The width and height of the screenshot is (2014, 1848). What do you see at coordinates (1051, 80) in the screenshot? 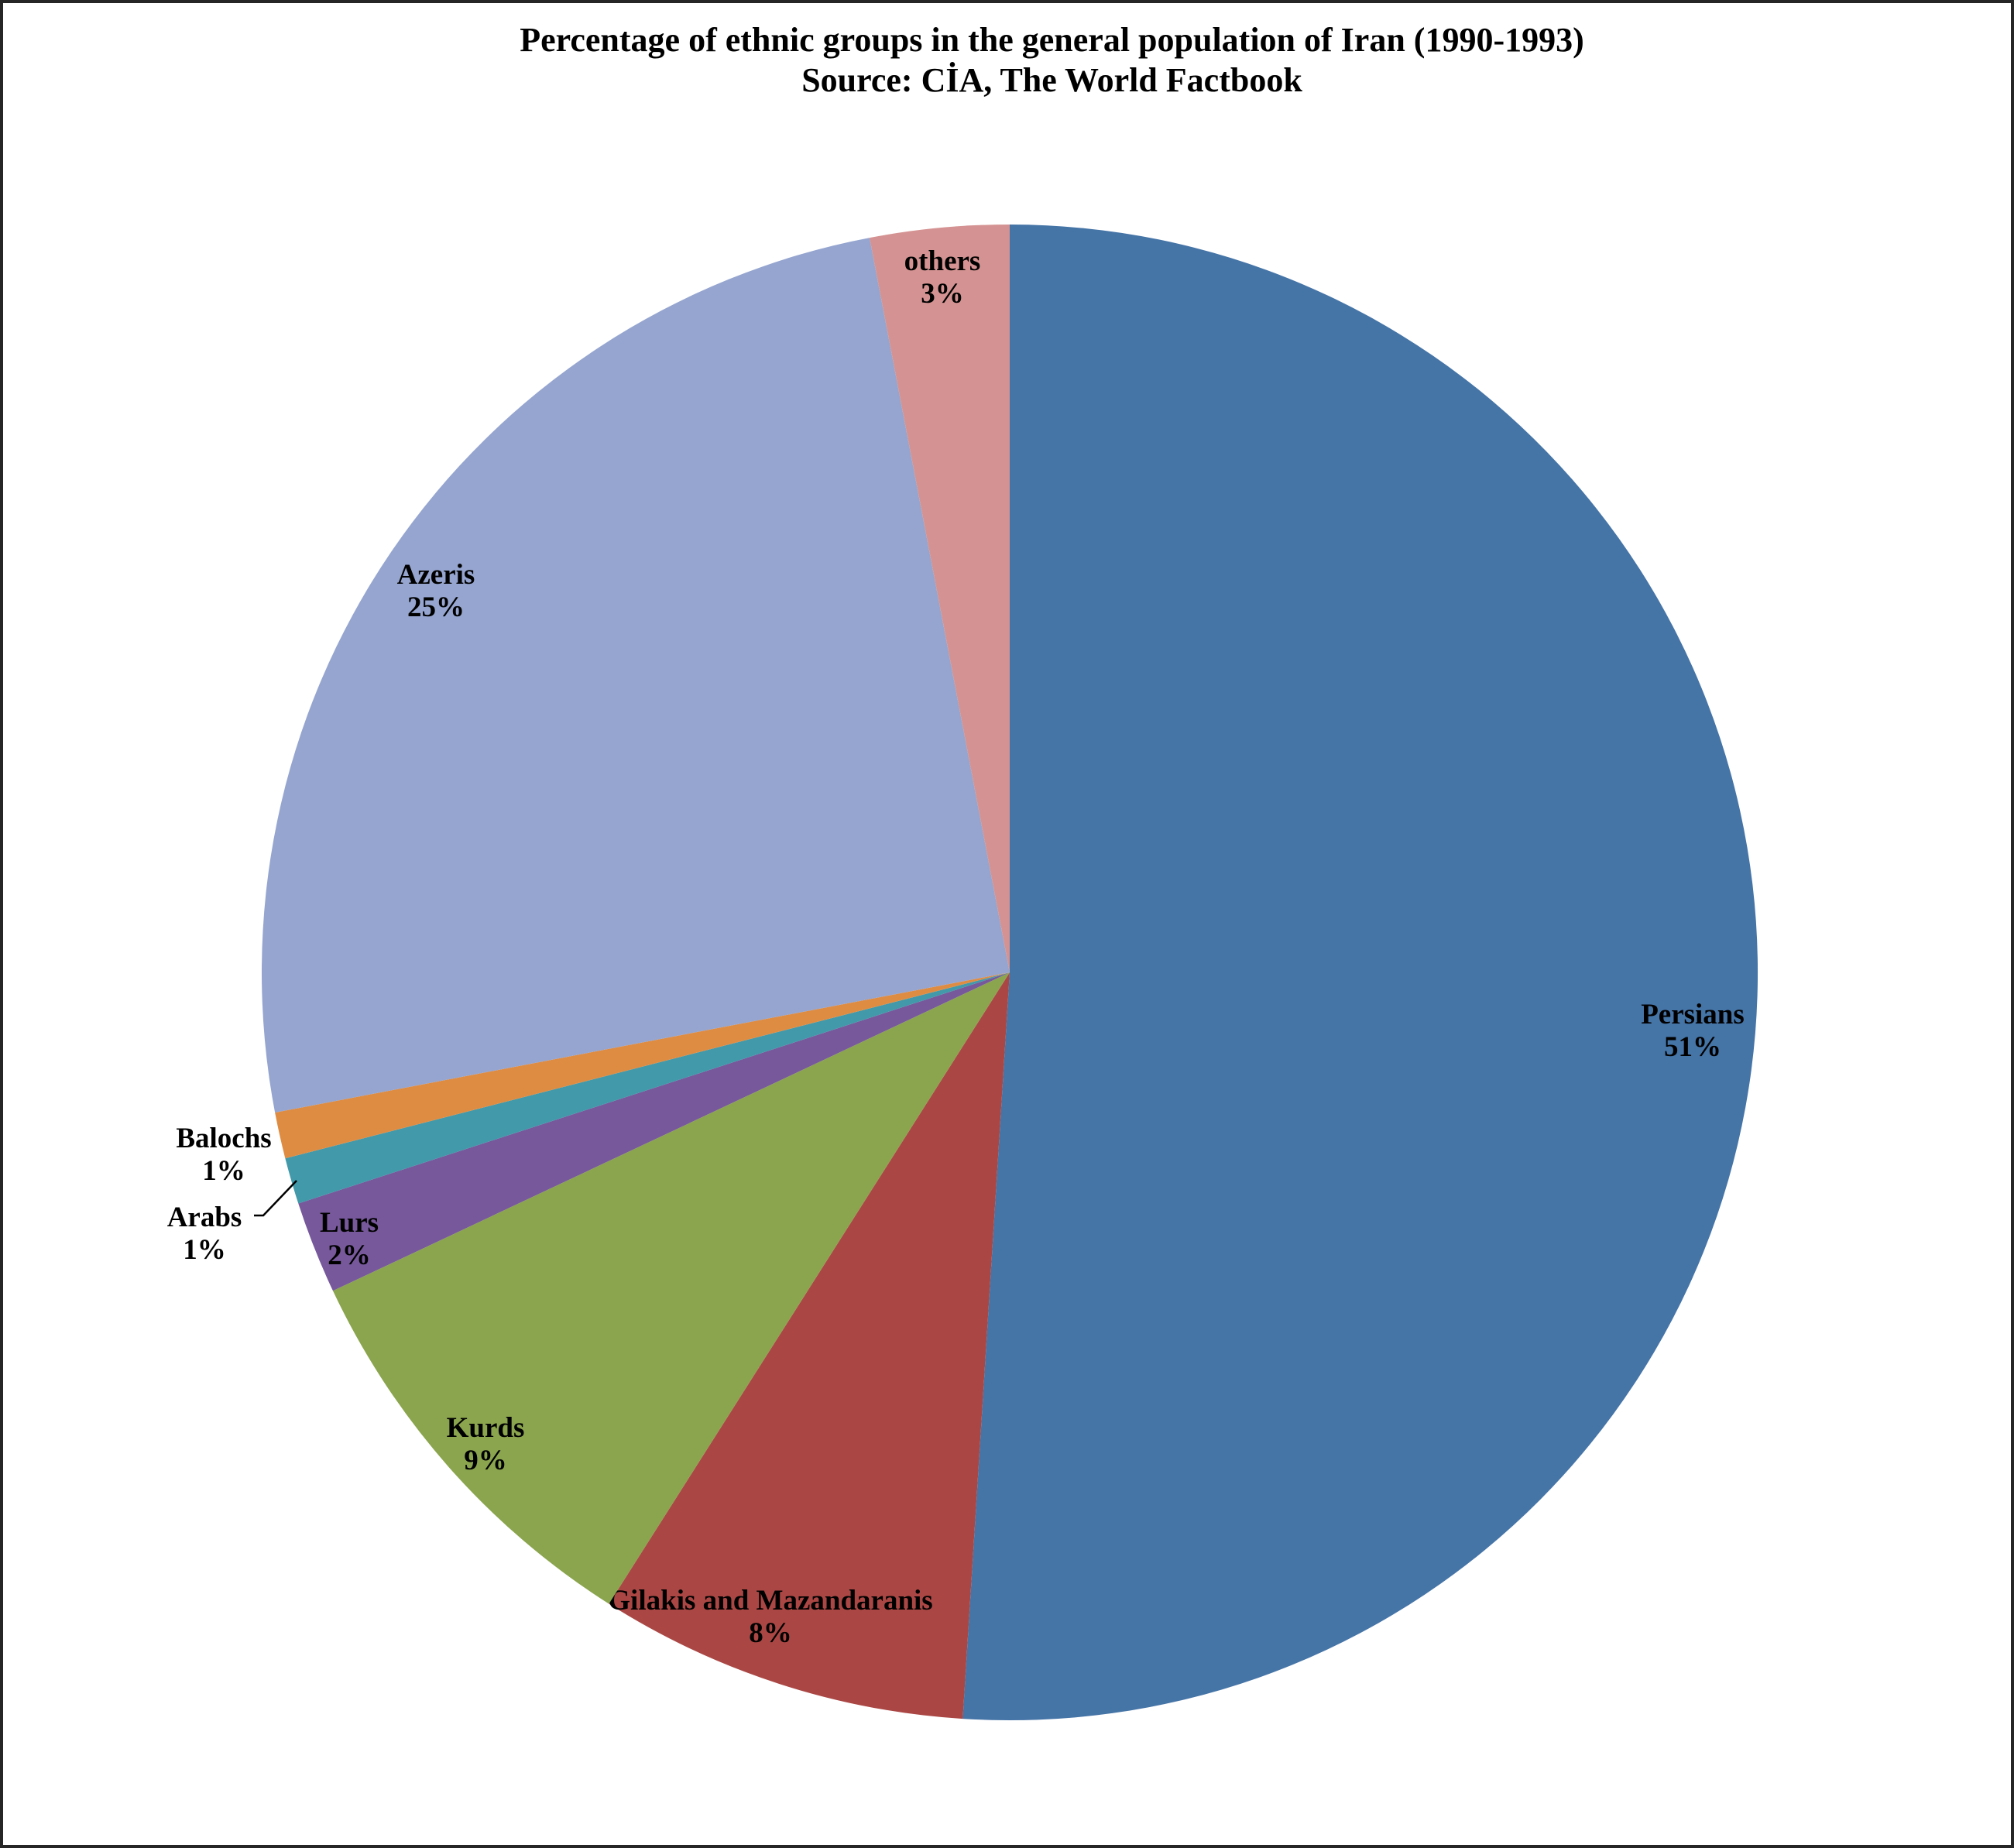
I see `chart-subtitle: Source: CİA, The World Factbook` at bounding box center [1051, 80].